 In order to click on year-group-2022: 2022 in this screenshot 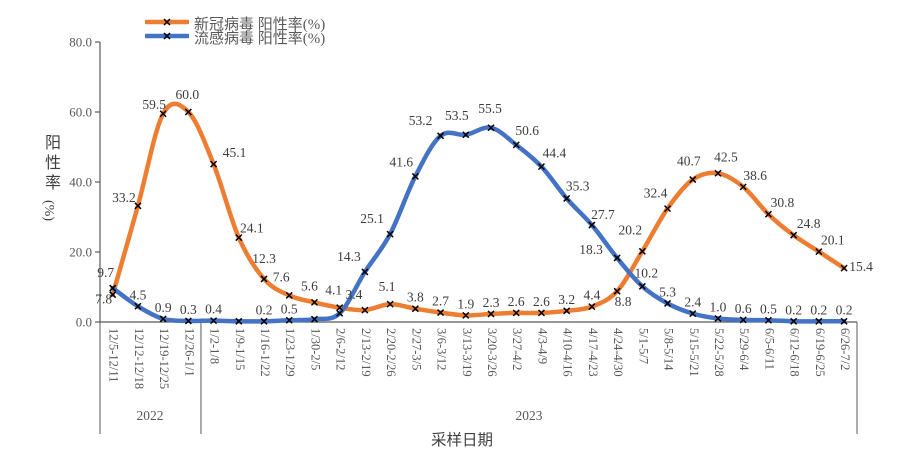, I will do `click(150, 415)`.